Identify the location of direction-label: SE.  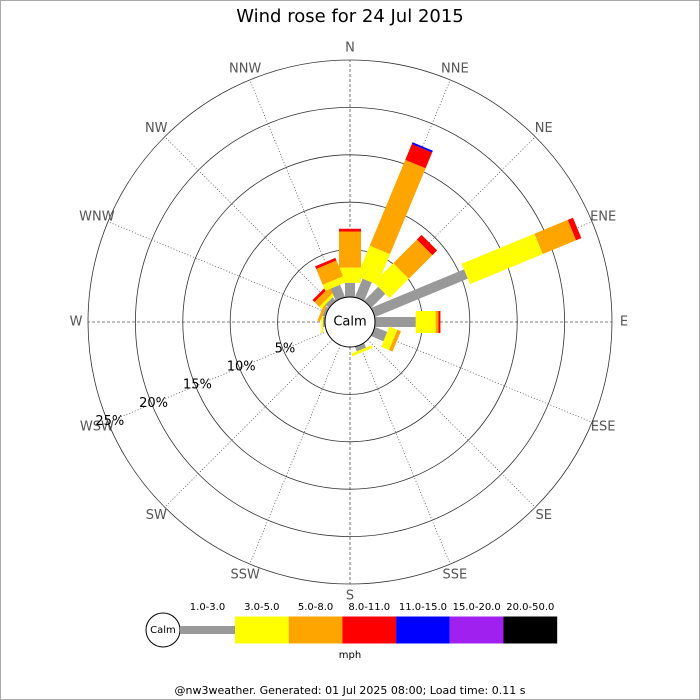
(544, 515).